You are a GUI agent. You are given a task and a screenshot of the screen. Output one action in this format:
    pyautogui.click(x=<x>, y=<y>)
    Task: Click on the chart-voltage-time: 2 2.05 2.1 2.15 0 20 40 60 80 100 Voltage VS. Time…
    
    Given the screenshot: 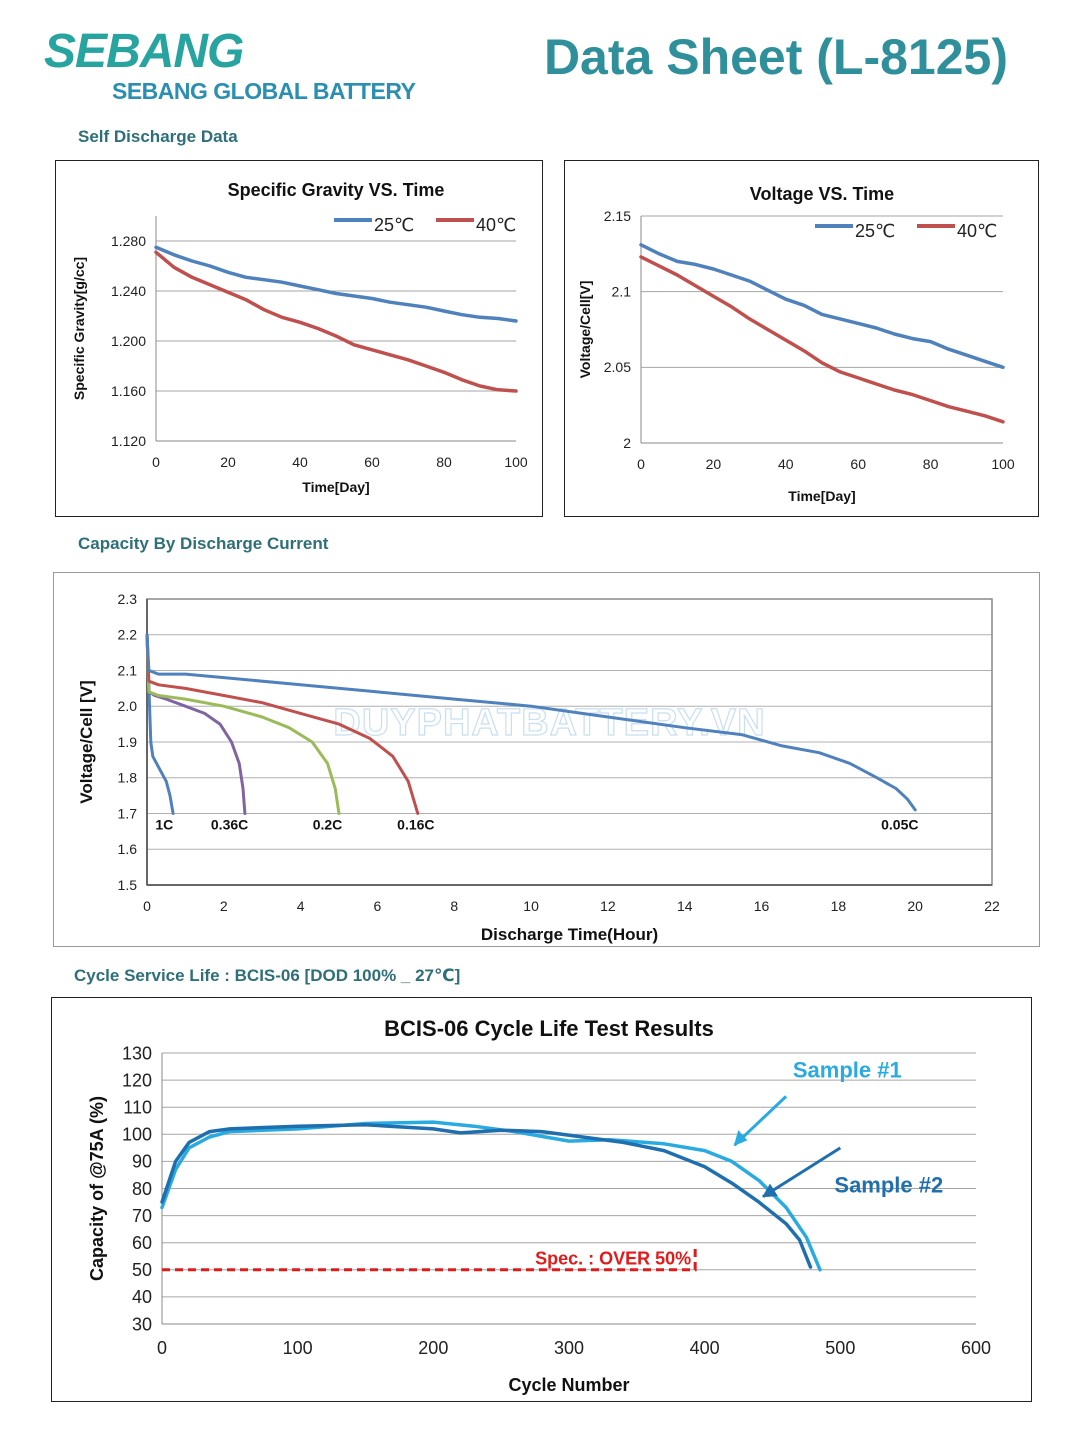 What is the action you would take?
    pyautogui.click(x=796, y=344)
    